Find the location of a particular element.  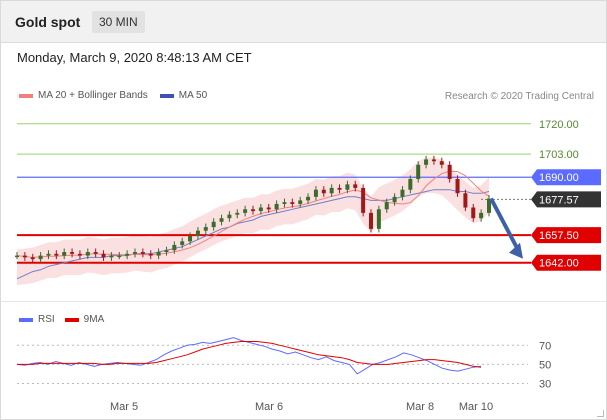

resize-handle is located at coordinates (600, 413).